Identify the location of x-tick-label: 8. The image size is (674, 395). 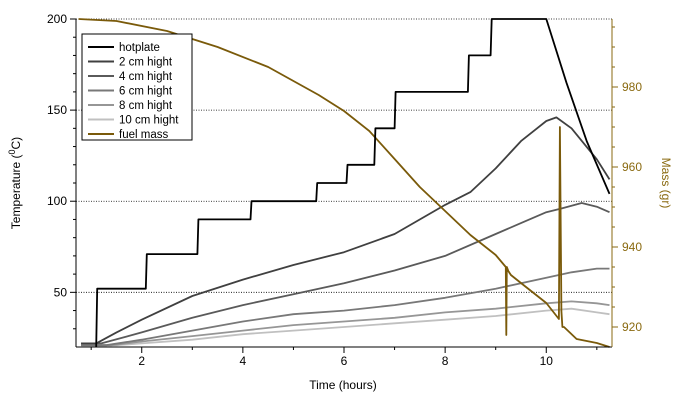
(445, 361).